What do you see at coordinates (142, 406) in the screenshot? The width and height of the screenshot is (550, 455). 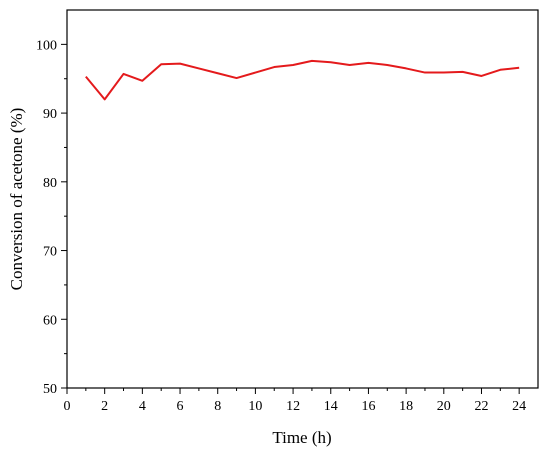 I see `x-tick-label: 4` at bounding box center [142, 406].